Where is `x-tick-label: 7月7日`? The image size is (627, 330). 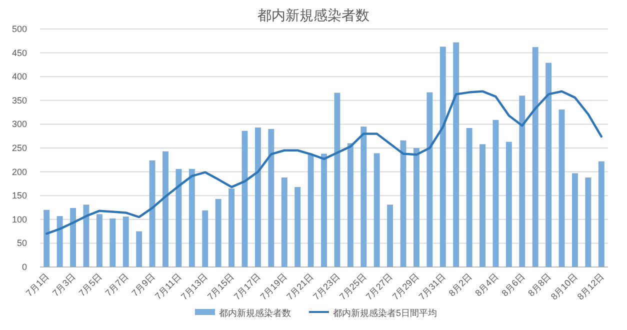 x-tick-label: 7月7日 is located at coordinates (116, 284).